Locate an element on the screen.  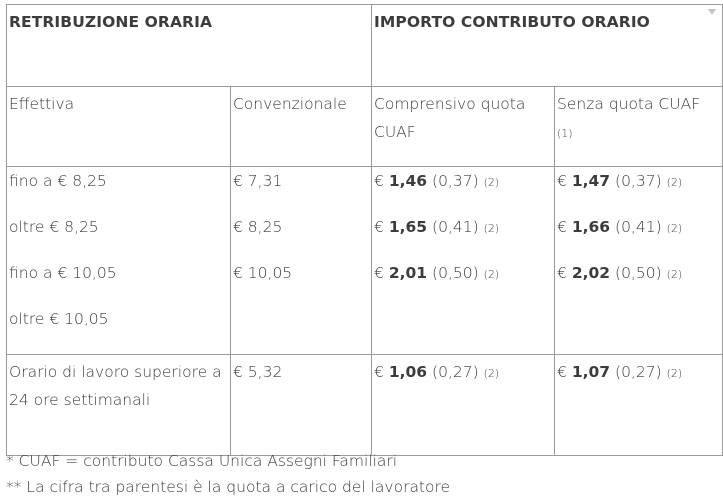
over-24-hours-comprensivo: € 1,06 (0,27) (2) is located at coordinates (463, 405).